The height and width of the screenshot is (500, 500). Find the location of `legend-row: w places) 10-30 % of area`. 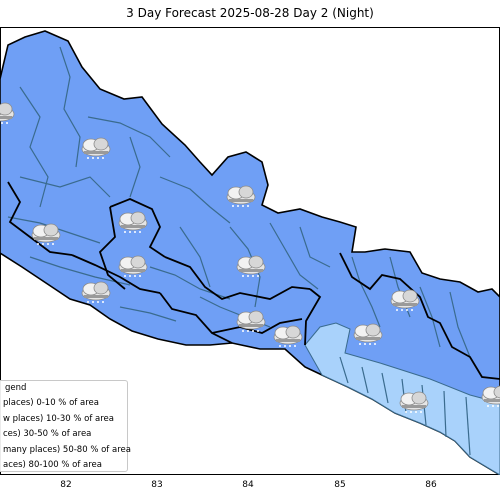

legend-row: w places) 10-30 % of area is located at coordinates (58, 418).